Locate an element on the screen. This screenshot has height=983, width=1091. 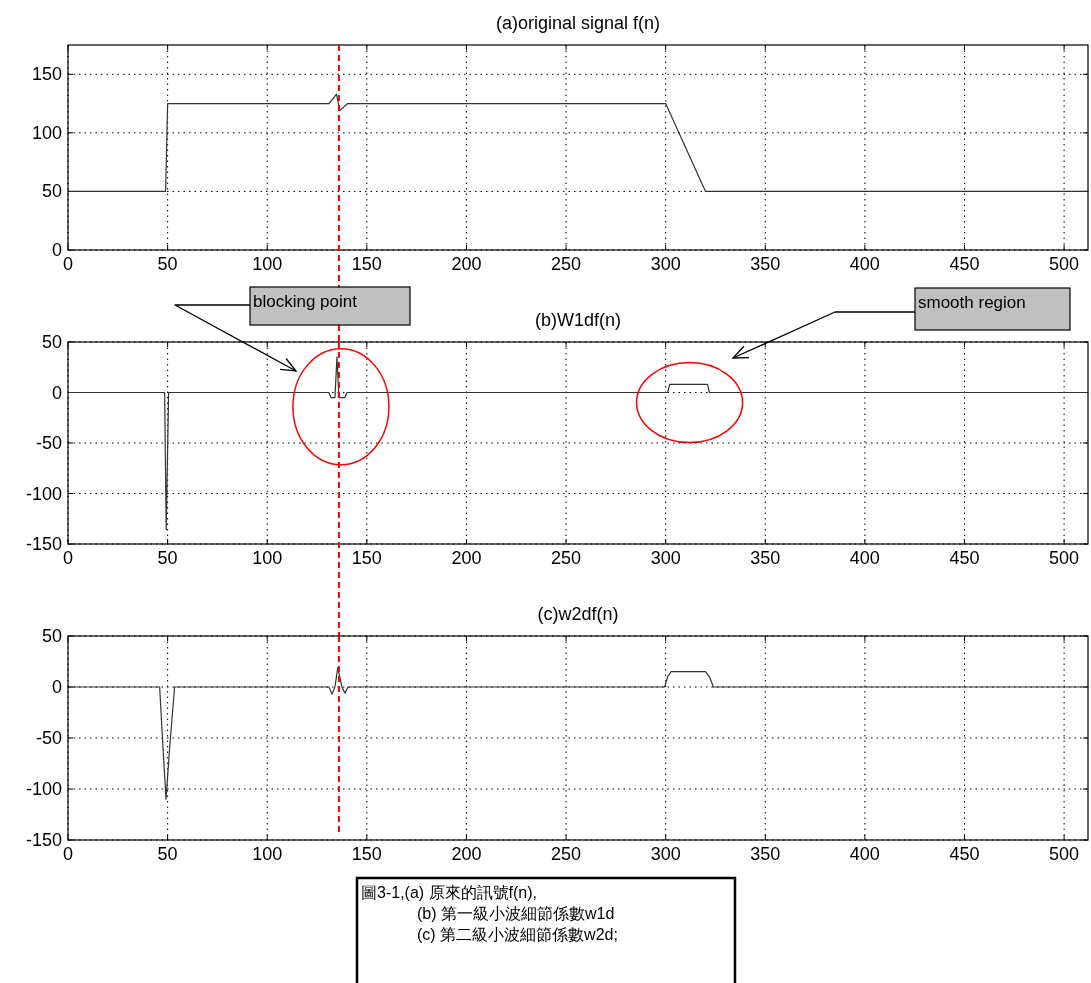
text: smooth region is located at coordinates (972, 302).